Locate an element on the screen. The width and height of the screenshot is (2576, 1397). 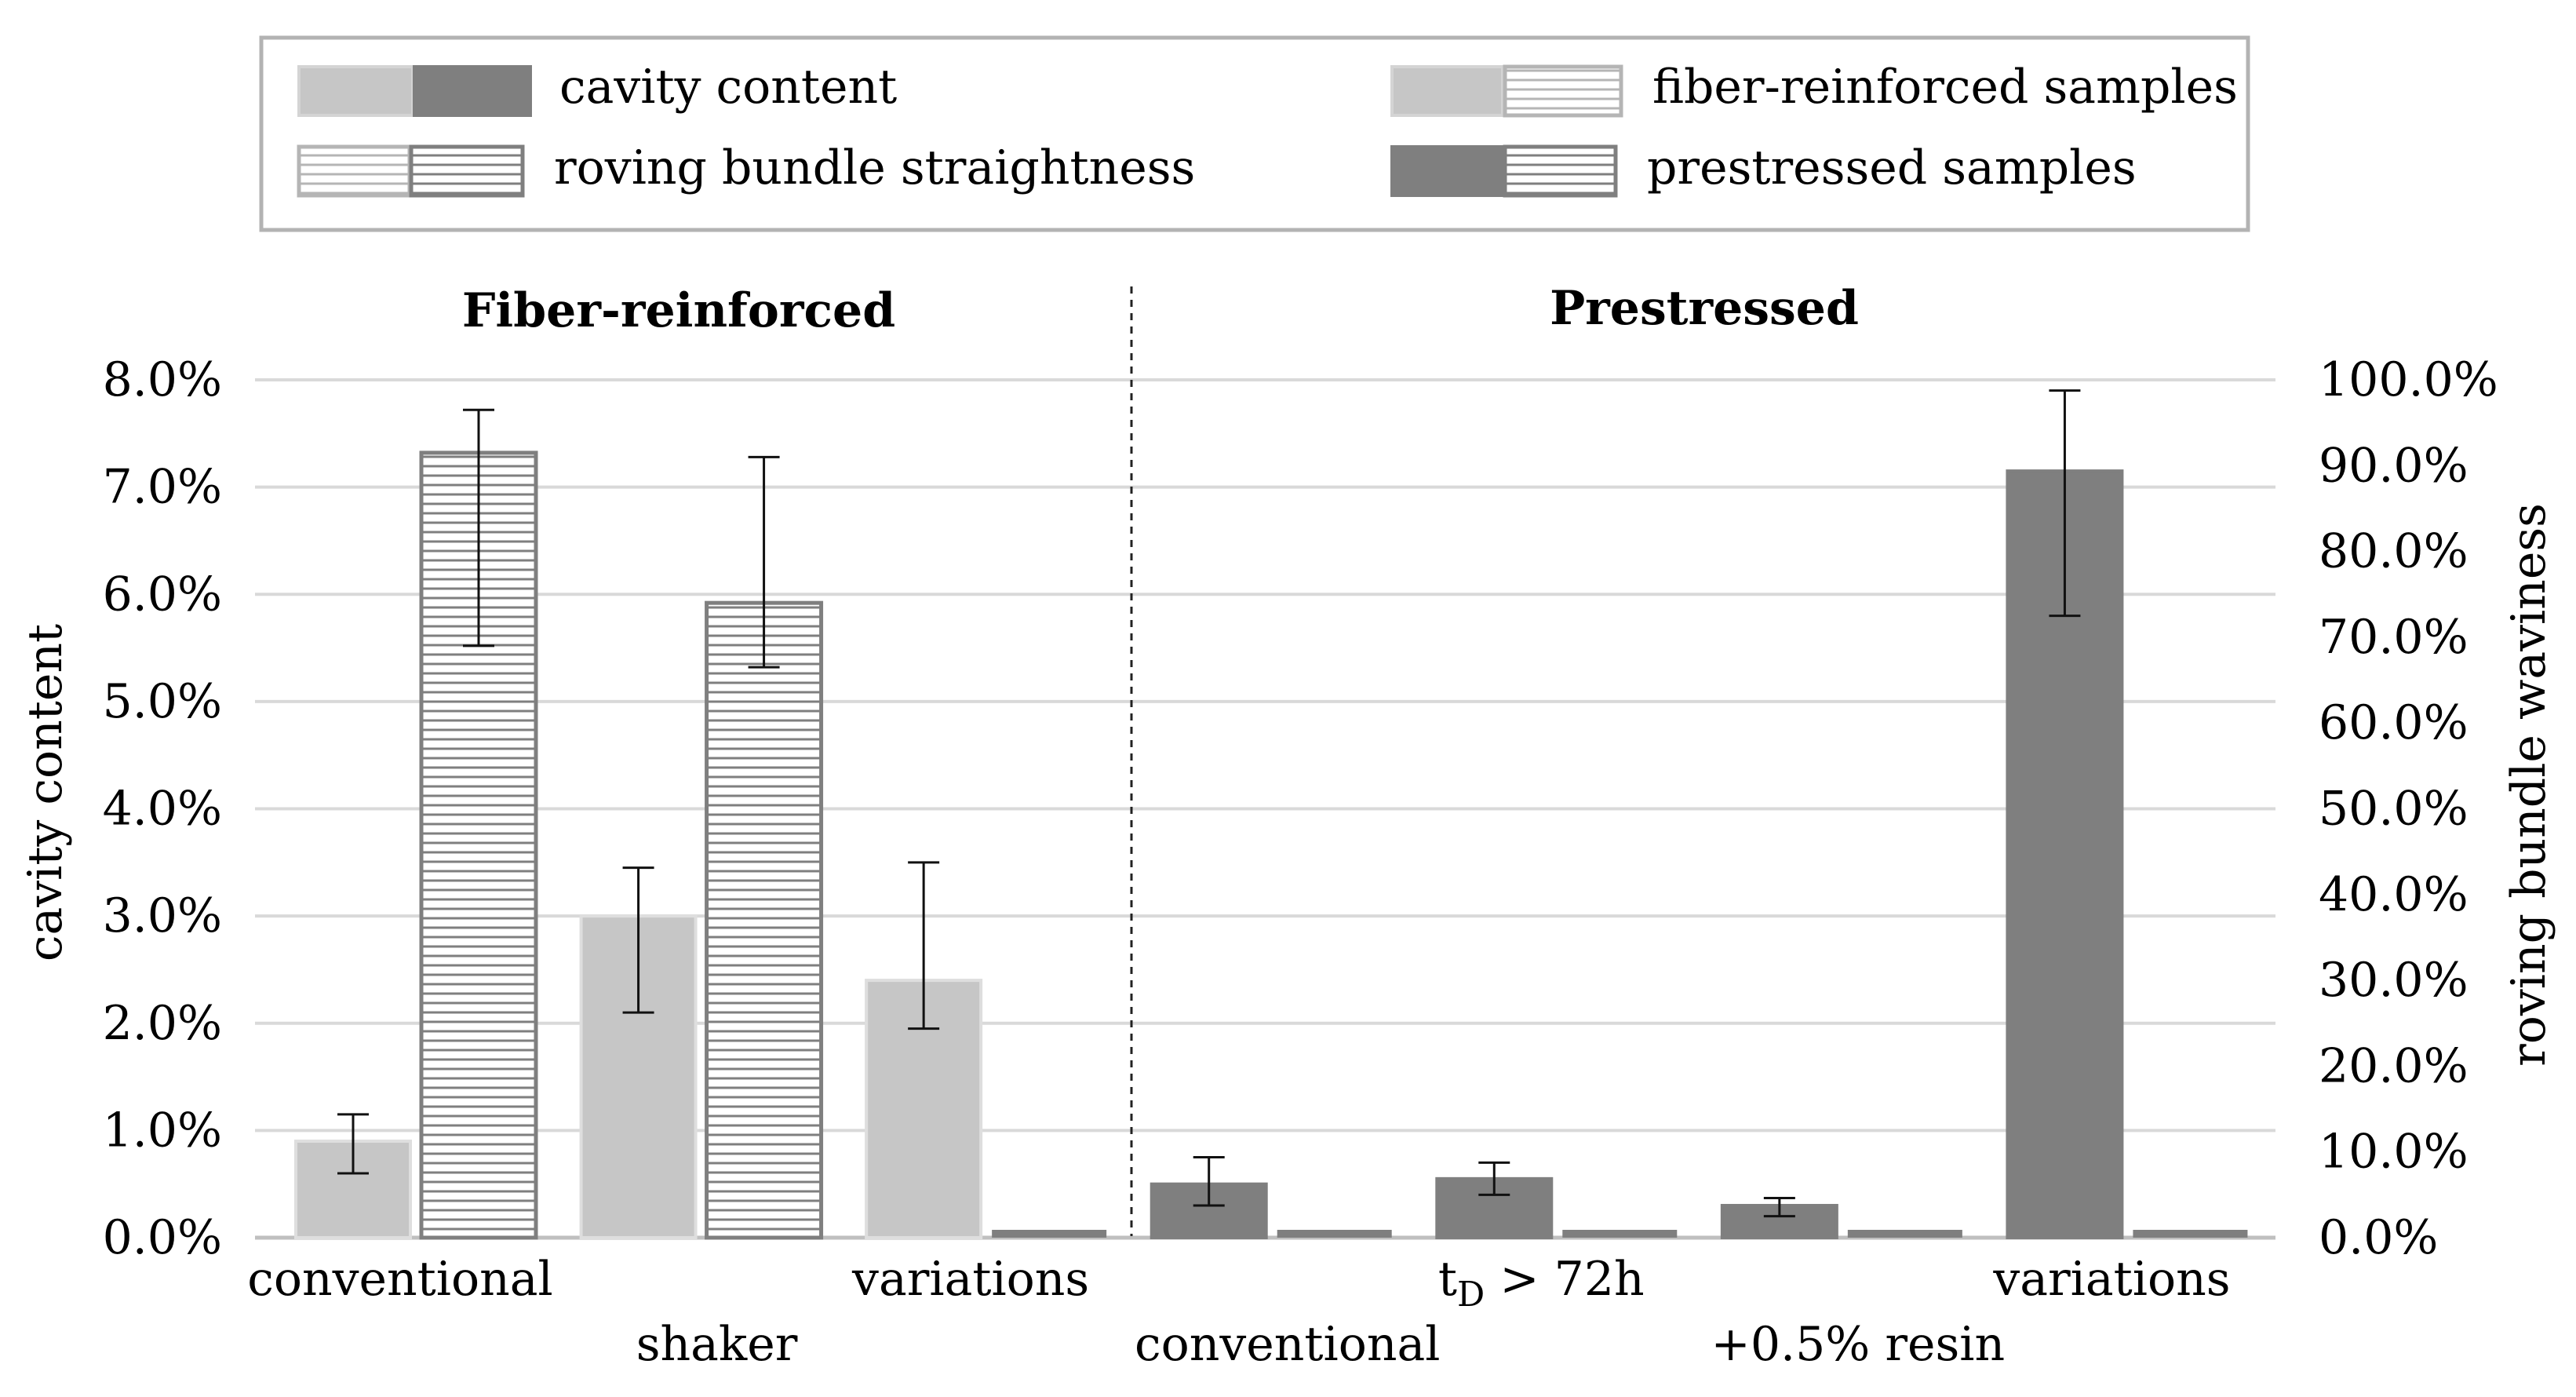
left-tick-label: 7.0% is located at coordinates (162, 488).